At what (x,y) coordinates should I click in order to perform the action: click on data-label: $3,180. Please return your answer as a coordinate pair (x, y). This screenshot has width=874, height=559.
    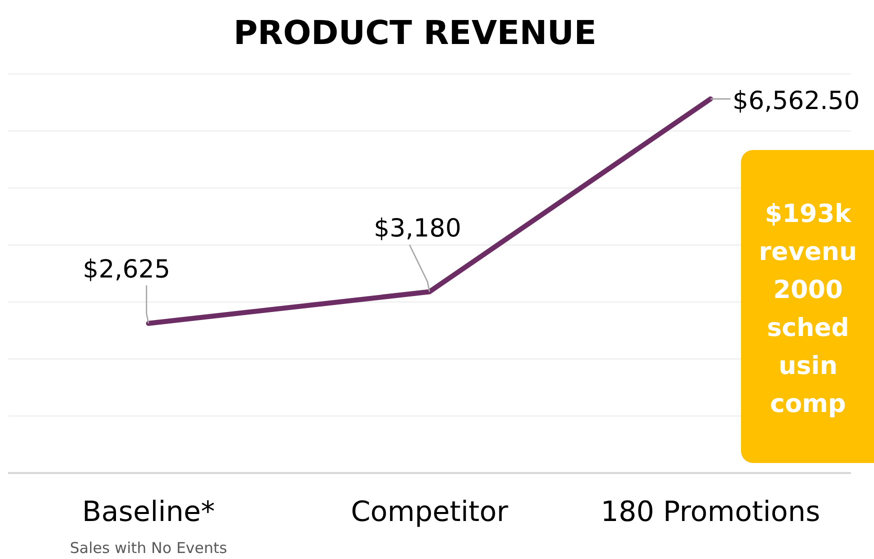
    Looking at the image, I should click on (418, 228).